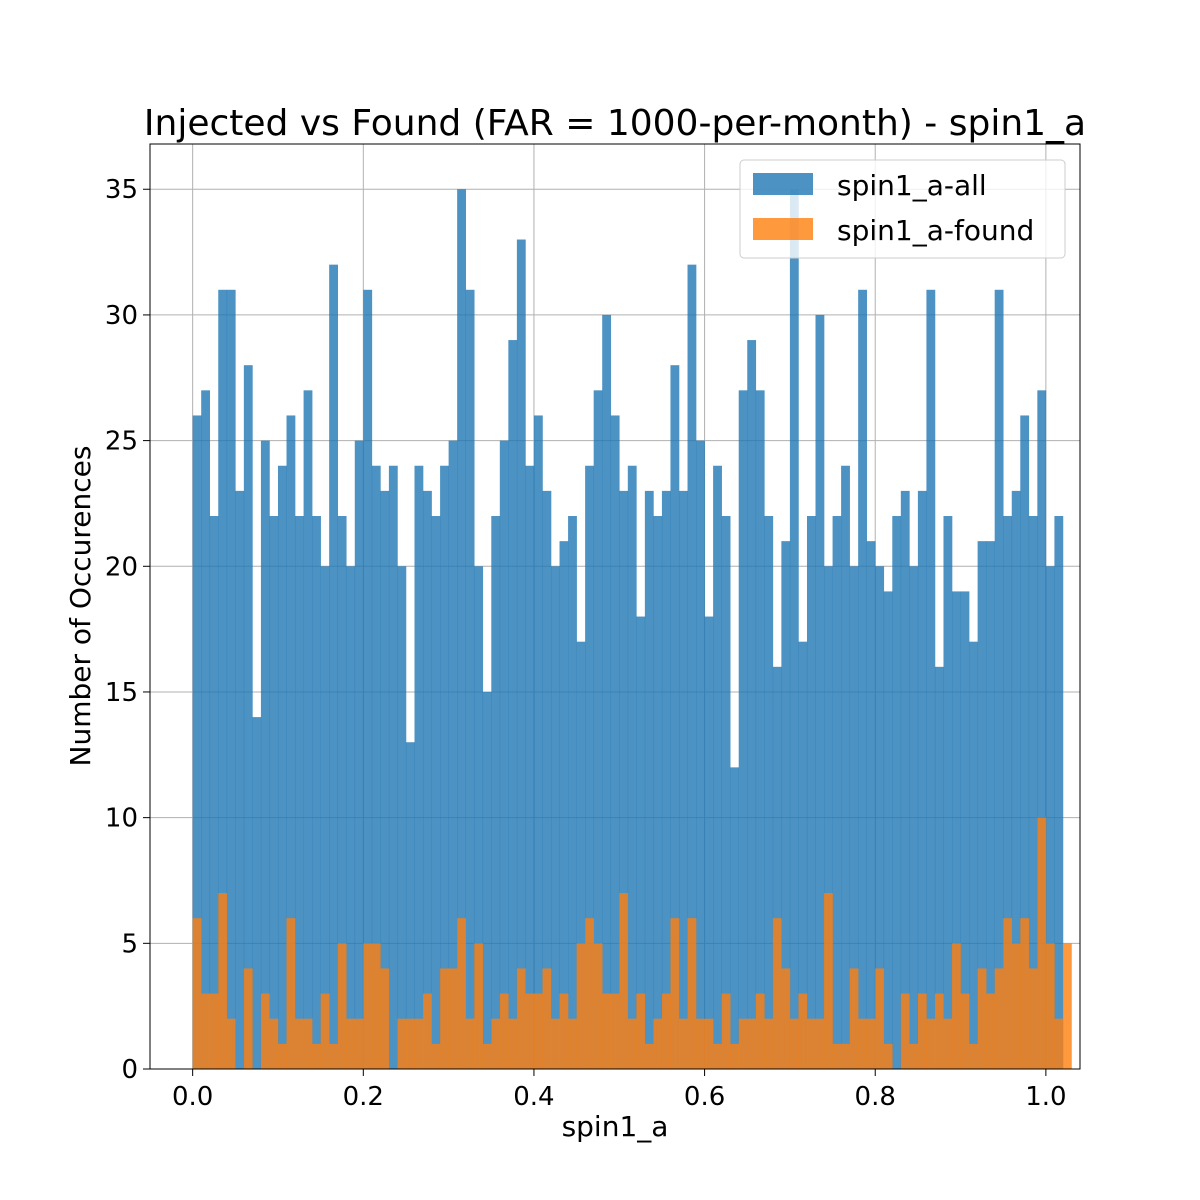 This screenshot has height=1200, width=1200. What do you see at coordinates (121, 567) in the screenshot?
I see `y-tick-label: 20` at bounding box center [121, 567].